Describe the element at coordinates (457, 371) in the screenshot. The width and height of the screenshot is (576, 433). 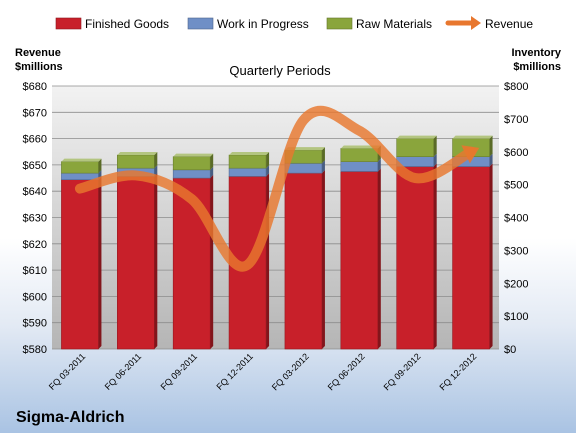
I see `category-label: FQ 12-2012` at that location.